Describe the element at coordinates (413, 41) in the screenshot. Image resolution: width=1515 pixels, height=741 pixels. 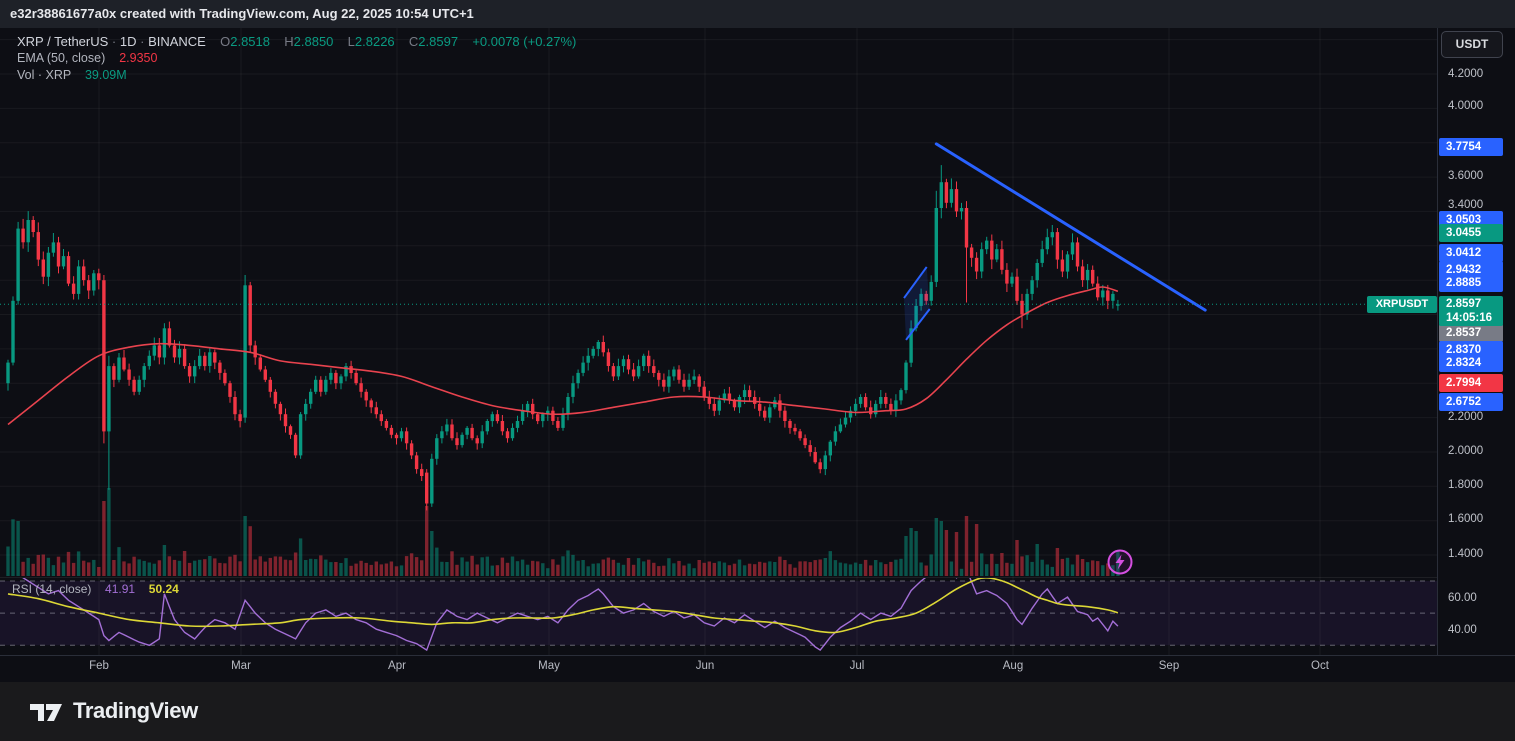
I see `close-letter: C` at that location.